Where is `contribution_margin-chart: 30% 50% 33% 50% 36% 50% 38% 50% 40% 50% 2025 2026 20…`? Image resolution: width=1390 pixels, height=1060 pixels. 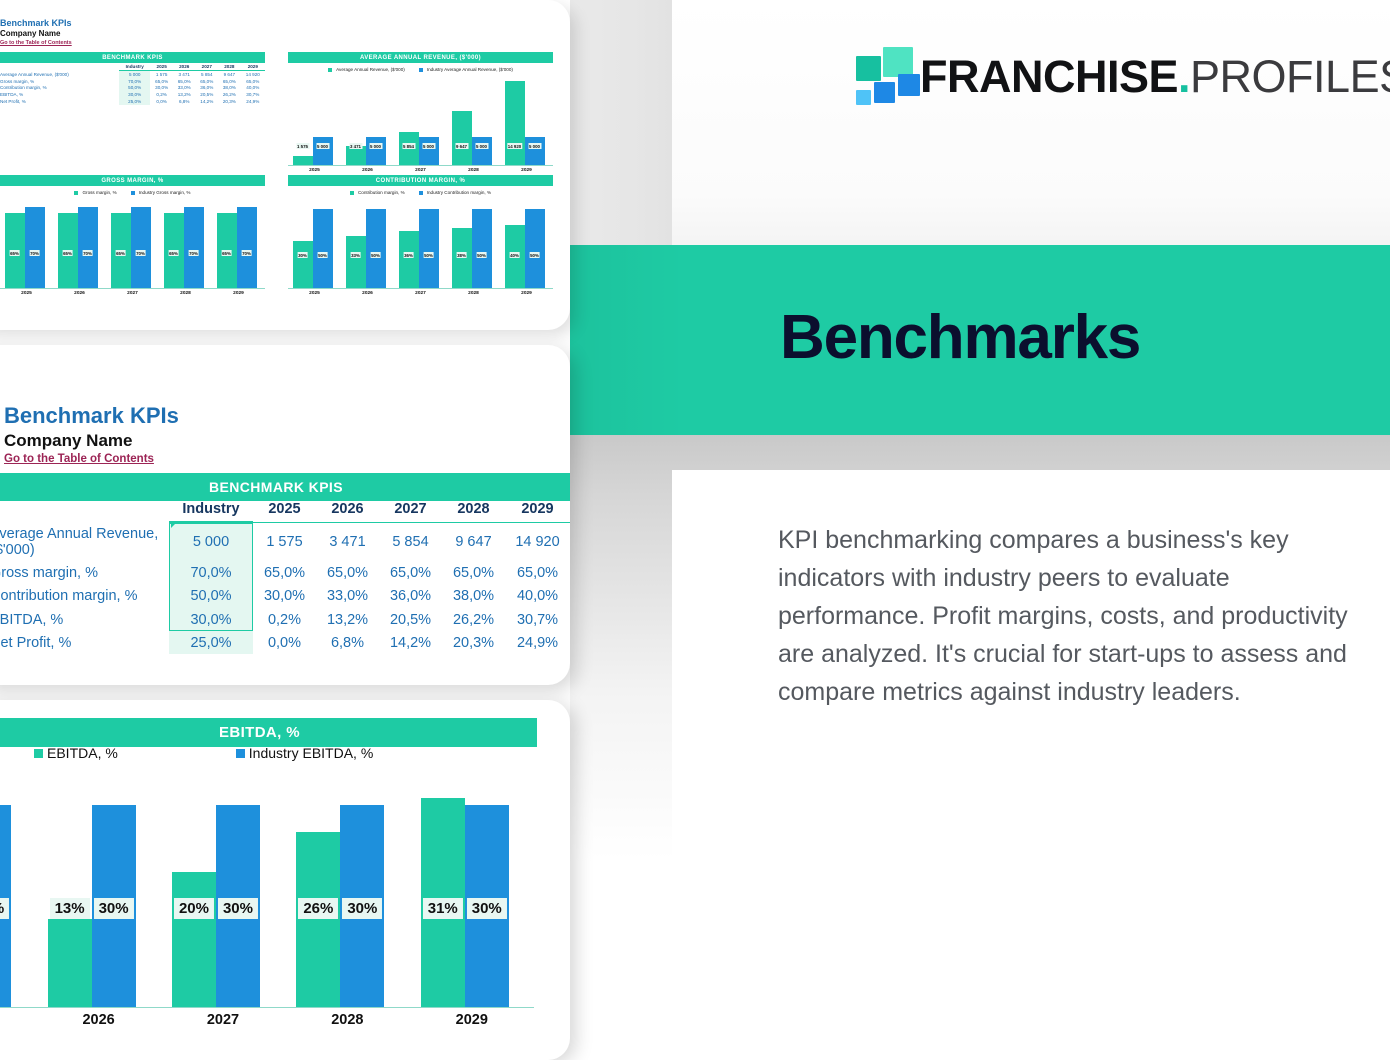
contribution_margin-chart: 30% 50% 33% 50% 36% 50% 38% 50% 40% 50% 2025 2026 20… is located at coordinates (420, 253).